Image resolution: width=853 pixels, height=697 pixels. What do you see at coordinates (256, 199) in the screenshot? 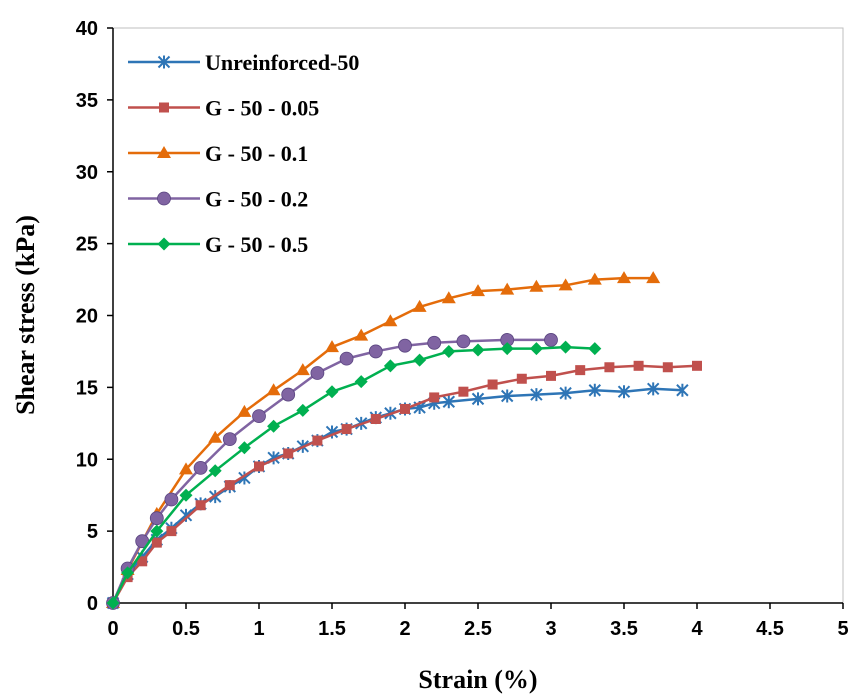
I see `legend-label: G - 50 - 0.2` at bounding box center [256, 199].